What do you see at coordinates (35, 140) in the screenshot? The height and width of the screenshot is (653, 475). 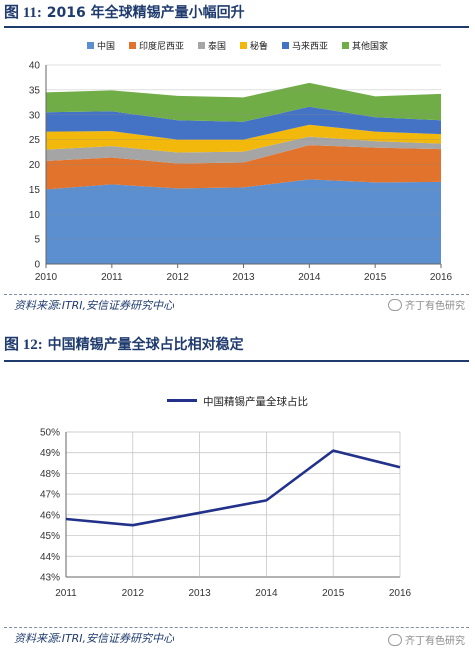 I see `y-tick-label: 25` at bounding box center [35, 140].